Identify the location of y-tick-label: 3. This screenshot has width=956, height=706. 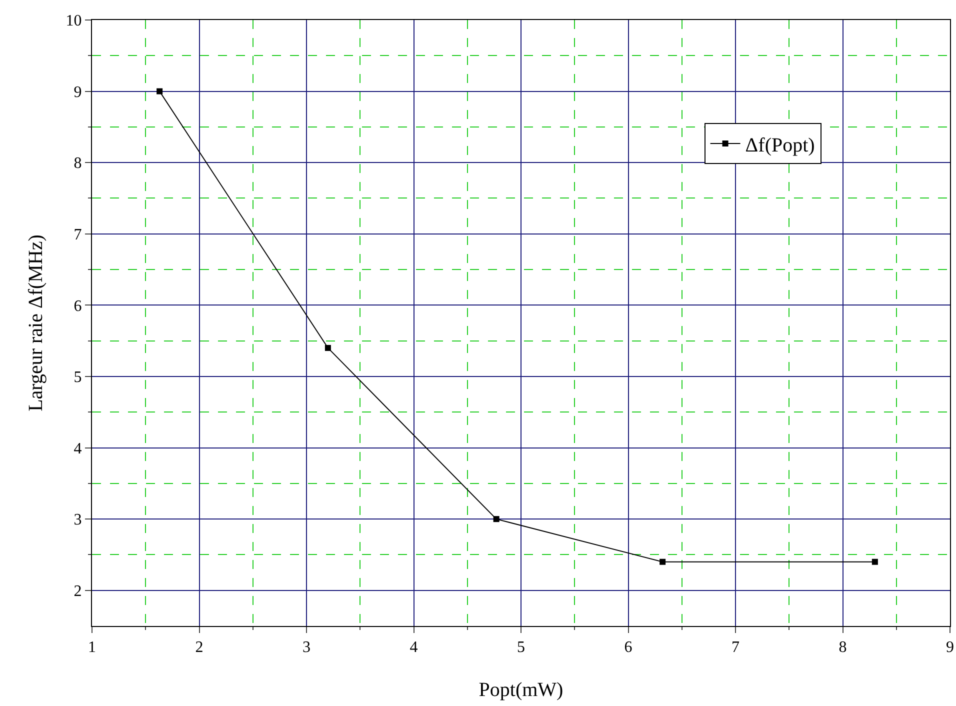
(78, 520).